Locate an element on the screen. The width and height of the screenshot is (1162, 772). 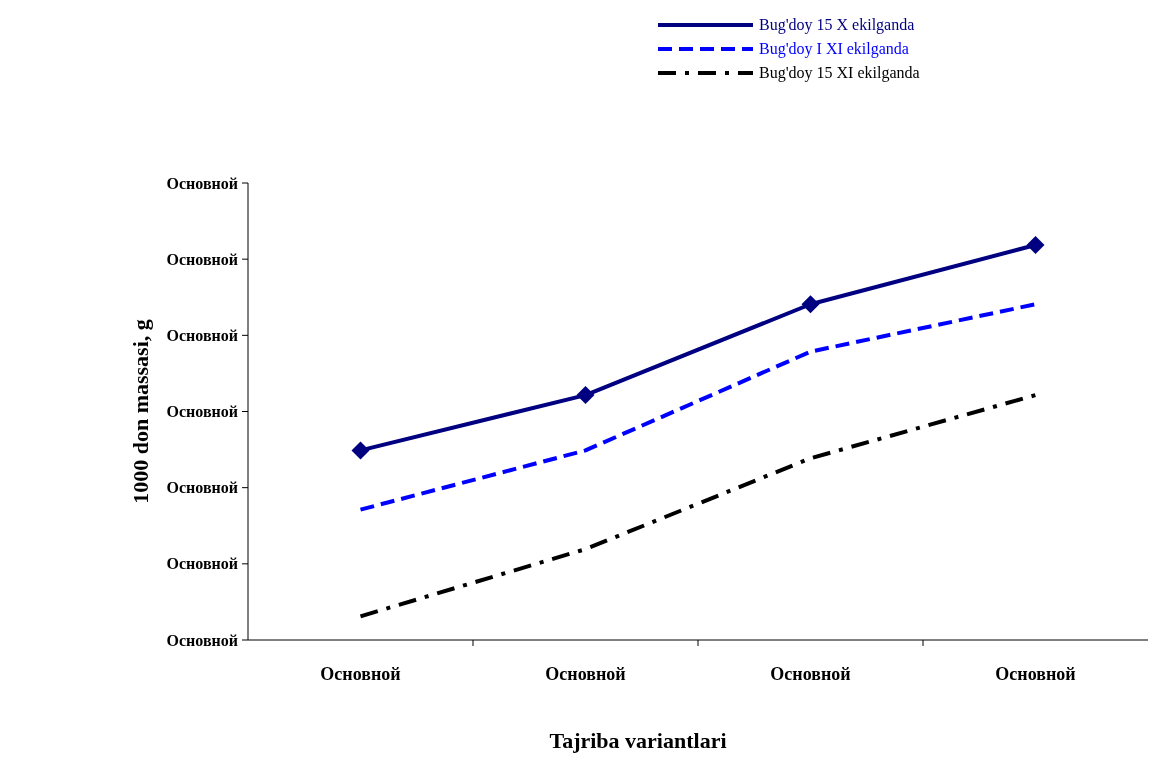
text: Bug'doy 15 XI ekilganda is located at coordinates (839, 73).